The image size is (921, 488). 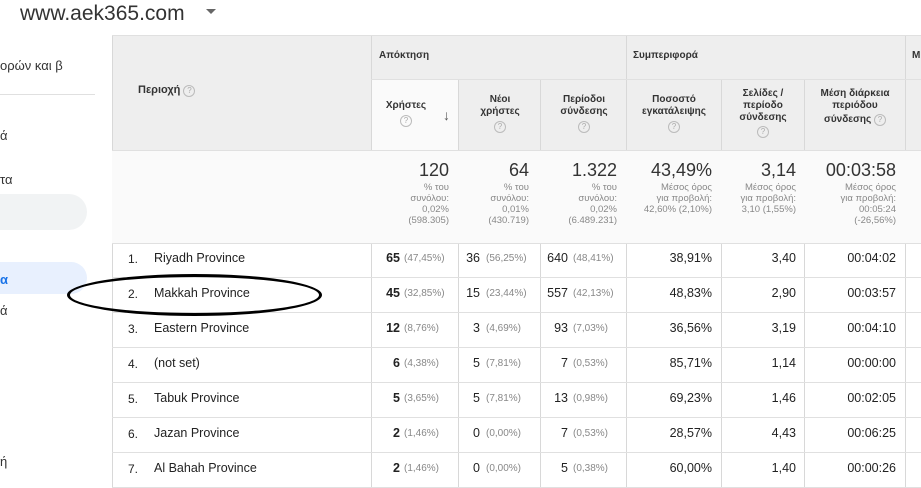 I want to click on column-header-avg-session-duration: Μέση διάρκεια περιόδου σύνδεσης ?, so click(x=855, y=107).